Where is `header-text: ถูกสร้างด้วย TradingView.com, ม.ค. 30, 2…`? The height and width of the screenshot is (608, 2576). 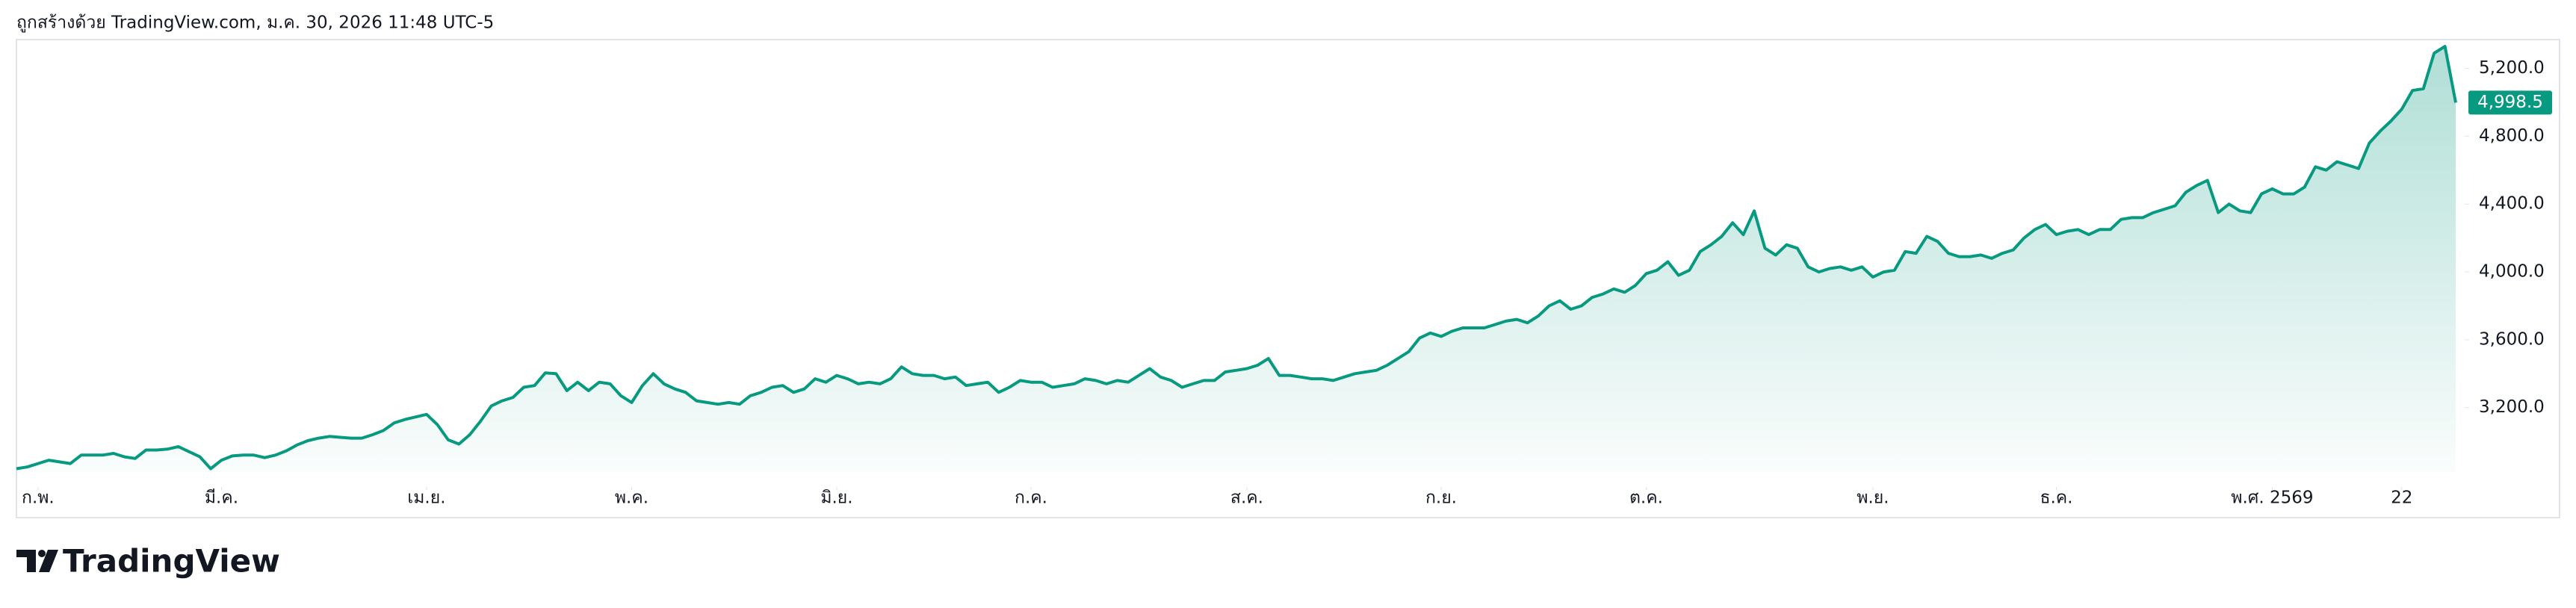
header-text: ถูกสร้างด้วย TradingView.com, ม.ค. 30, 2… is located at coordinates (255, 23).